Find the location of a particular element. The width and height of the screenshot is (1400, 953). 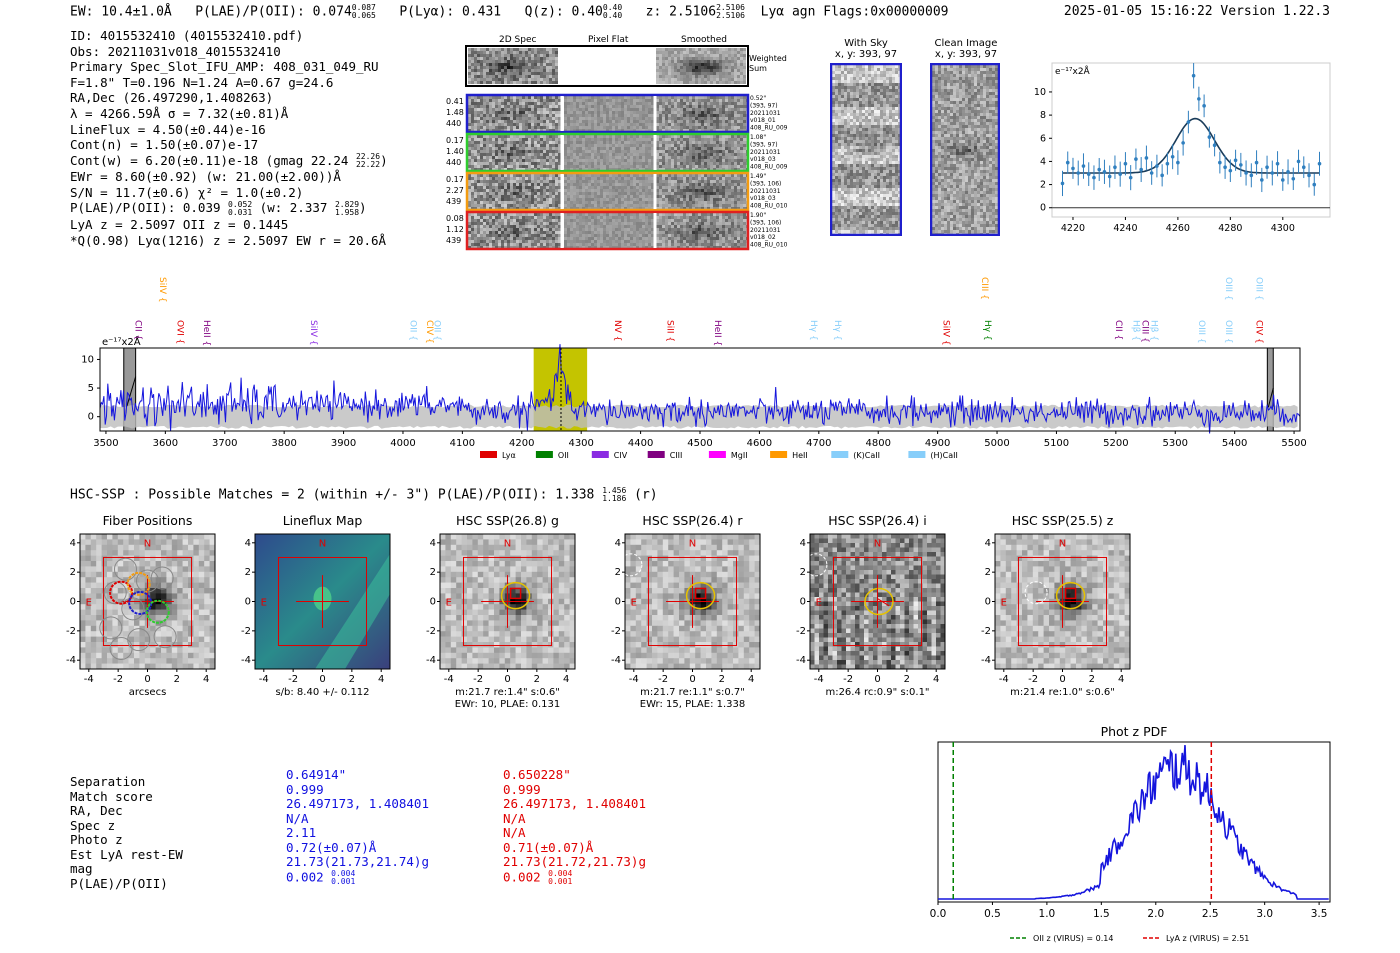

twod-header-2dspec: 2D Spec is located at coordinates (518, 40).